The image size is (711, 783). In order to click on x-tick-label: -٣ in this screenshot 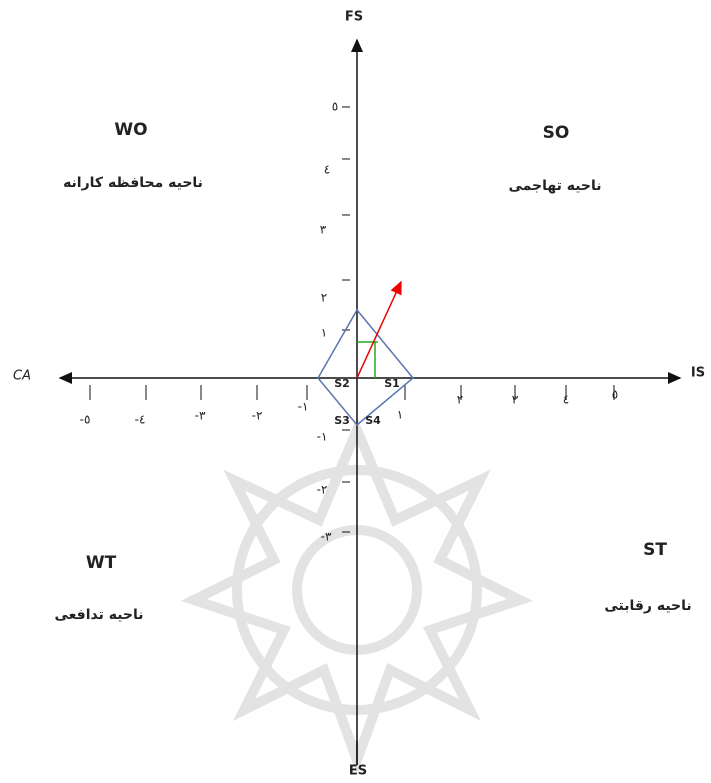, I will do `click(200, 416)`.